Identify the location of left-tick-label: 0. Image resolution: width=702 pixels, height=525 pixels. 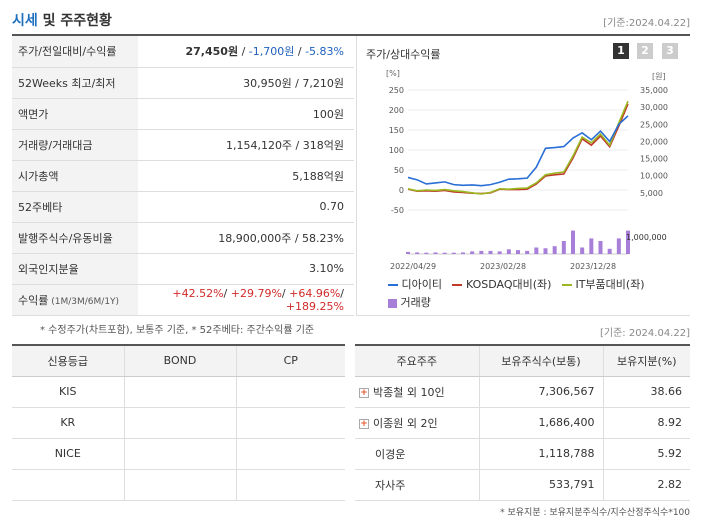
(401, 190).